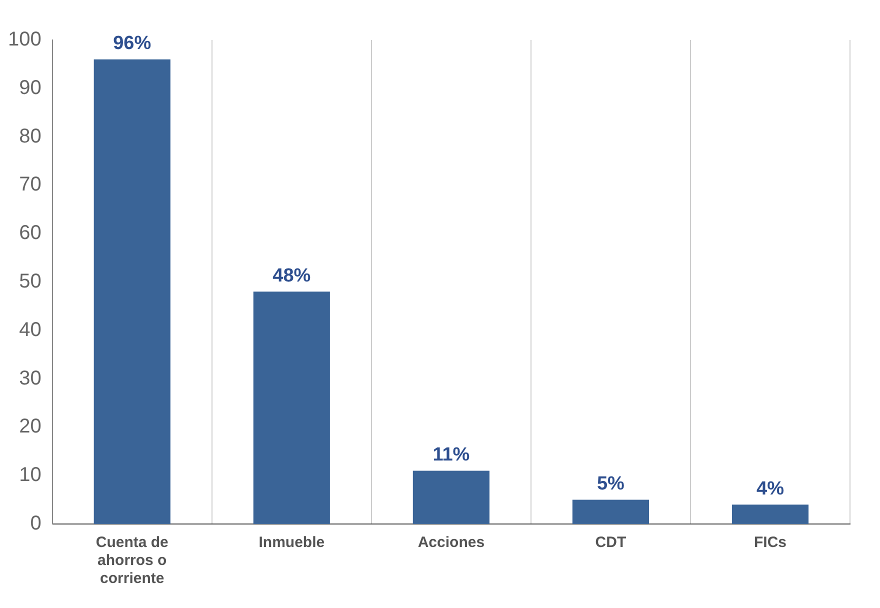 The width and height of the screenshot is (880, 608). I want to click on data-label: 96%, so click(132, 43).